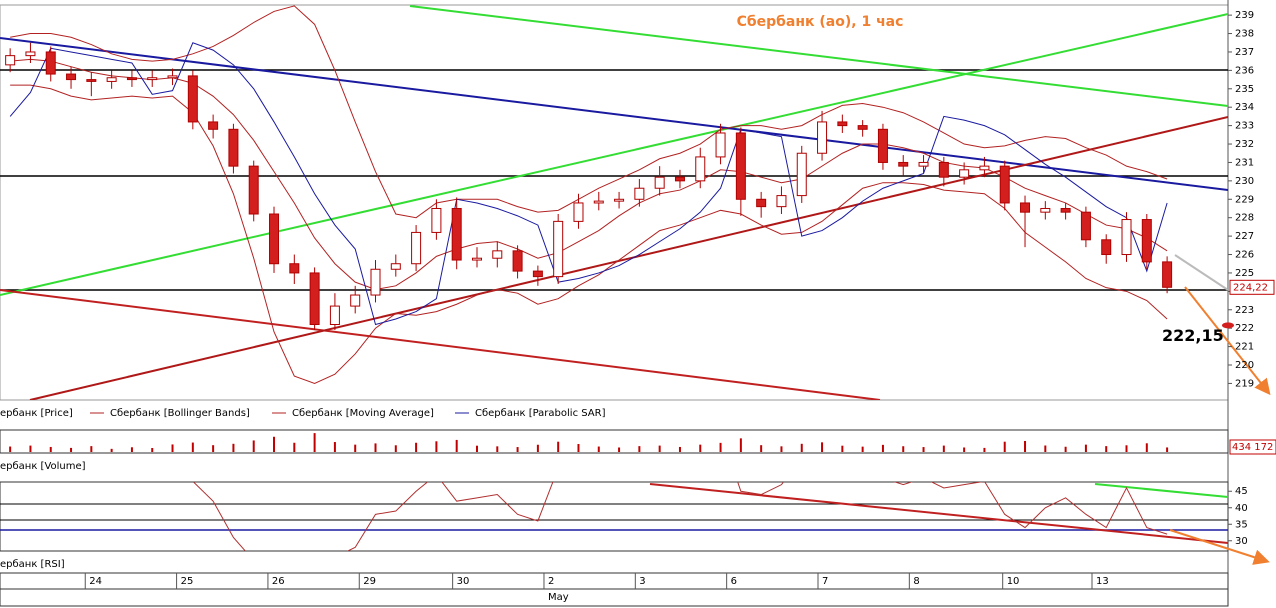 The height and width of the screenshot is (608, 1276). What do you see at coordinates (187, 581) in the screenshot?
I see `x-tick-label: 25` at bounding box center [187, 581].